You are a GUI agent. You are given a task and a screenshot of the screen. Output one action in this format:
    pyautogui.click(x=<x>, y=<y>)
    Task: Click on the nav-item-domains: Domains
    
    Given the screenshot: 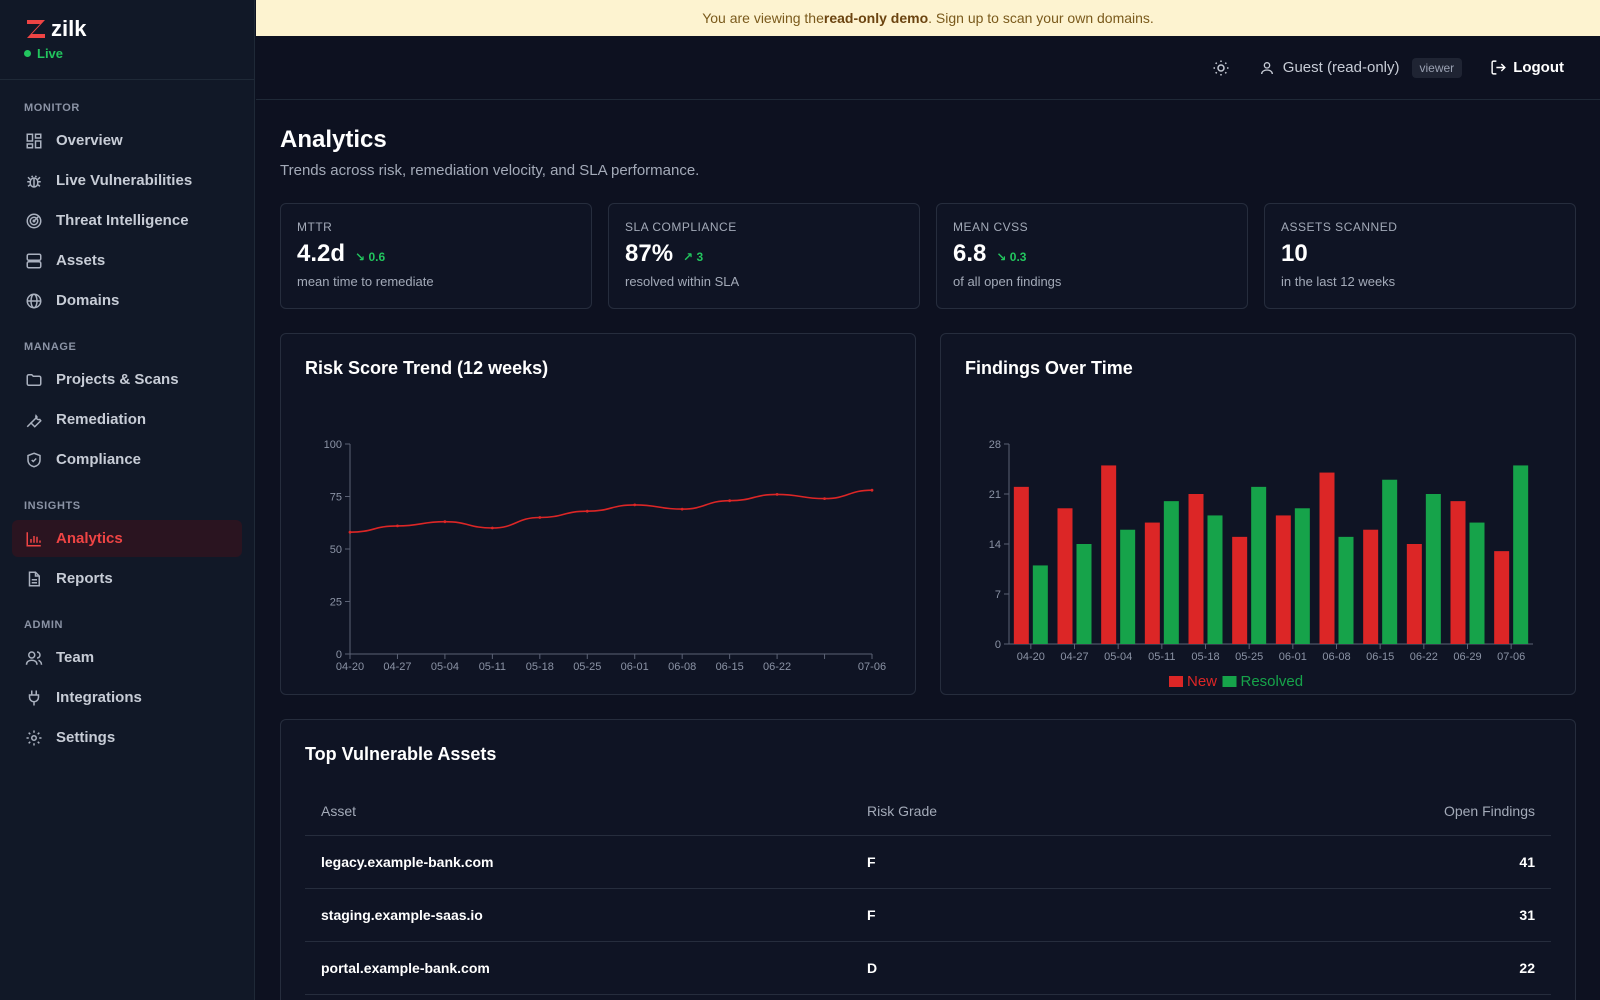 What is the action you would take?
    pyautogui.click(x=127, y=300)
    